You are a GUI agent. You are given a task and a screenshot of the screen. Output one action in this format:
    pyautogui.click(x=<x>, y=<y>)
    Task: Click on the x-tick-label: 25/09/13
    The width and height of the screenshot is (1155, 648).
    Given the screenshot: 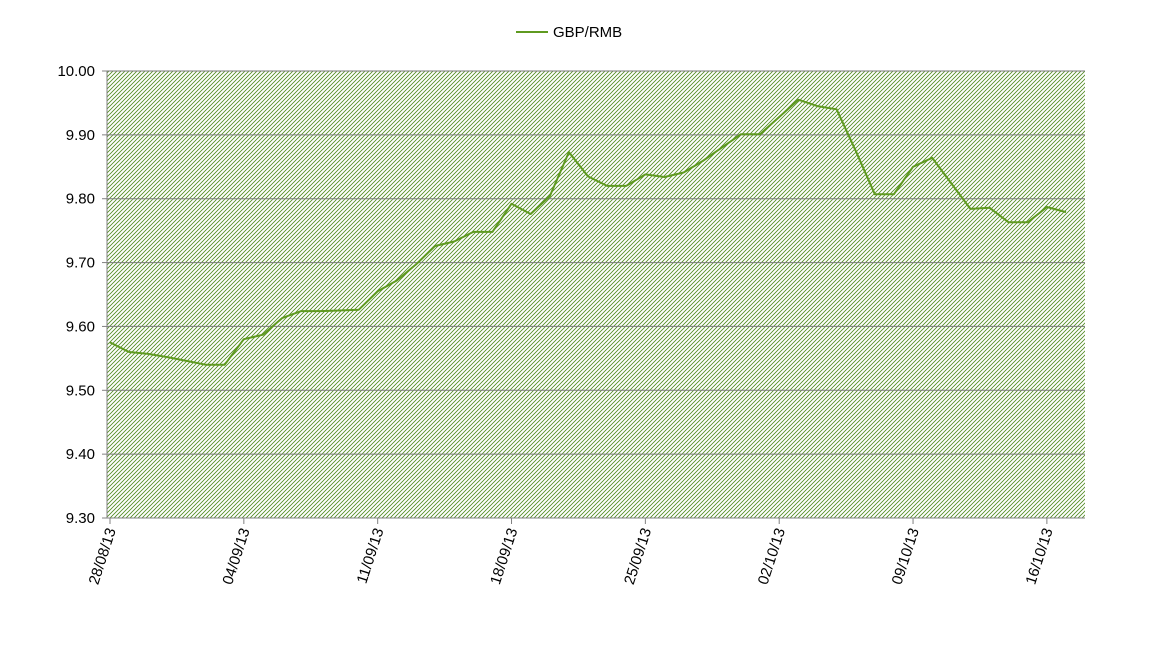 What is the action you would take?
    pyautogui.click(x=638, y=556)
    